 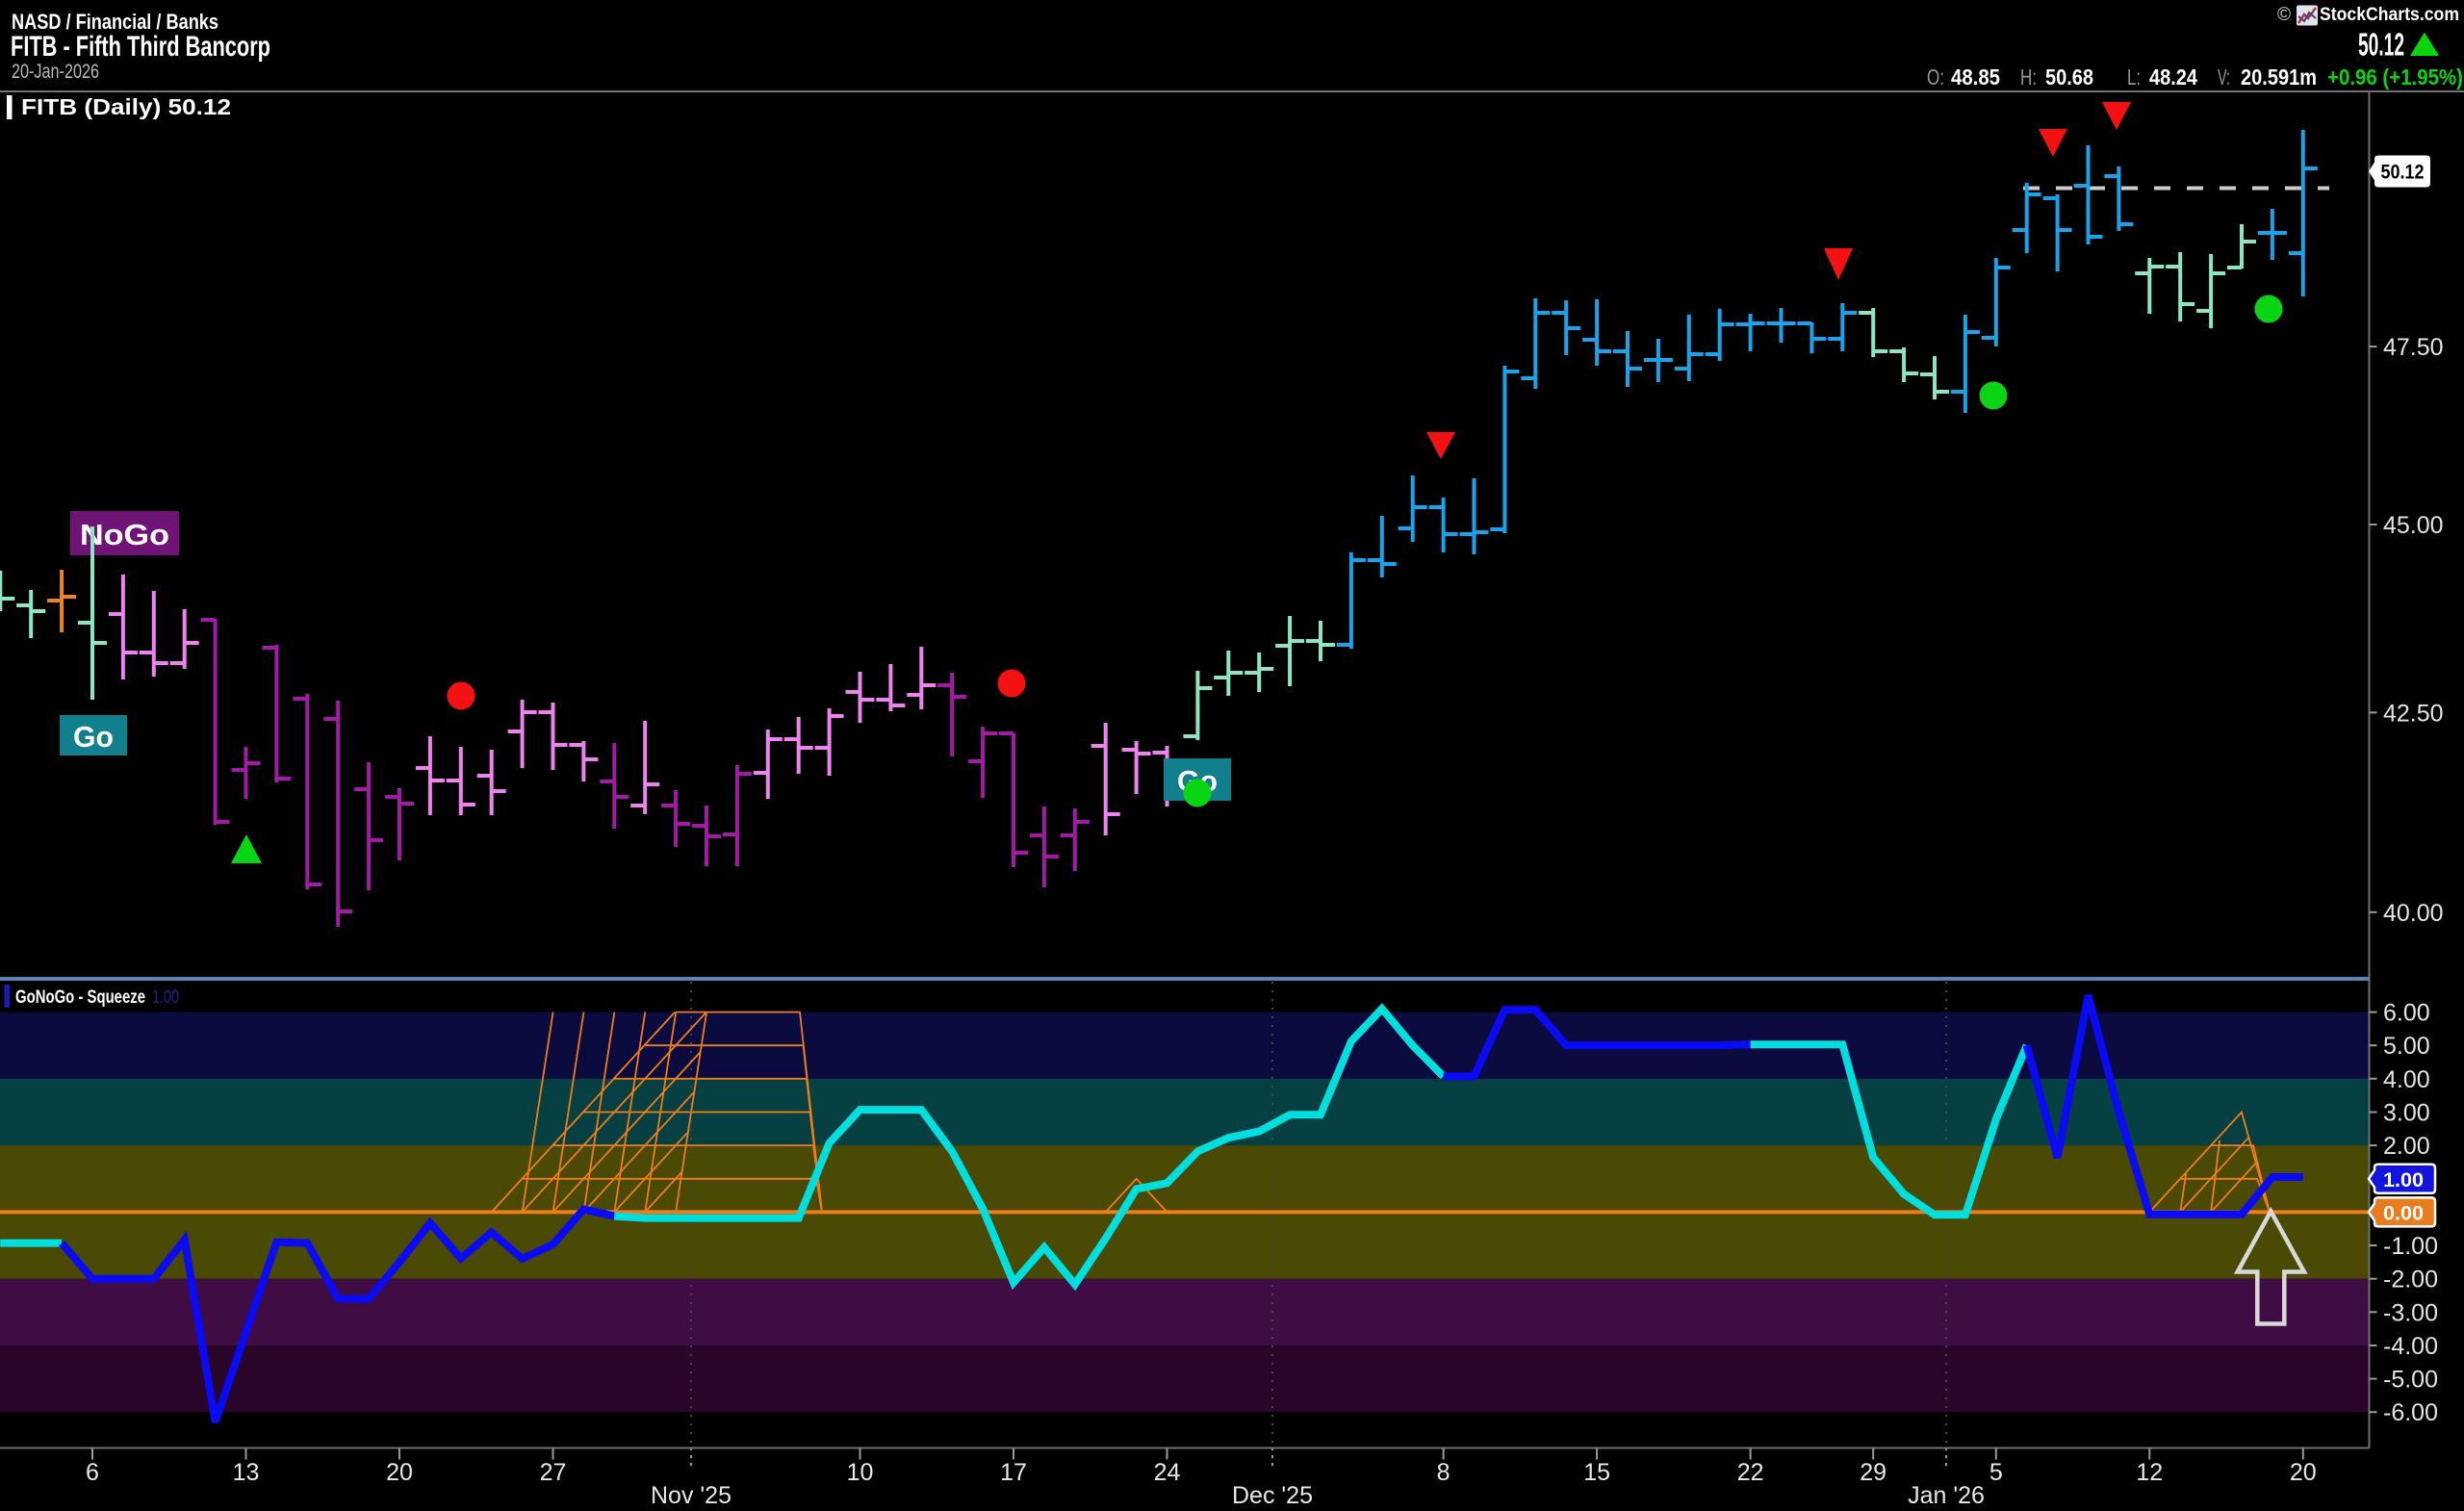 What do you see at coordinates (2413, 913) in the screenshot?
I see `svg-text: 40.00` at bounding box center [2413, 913].